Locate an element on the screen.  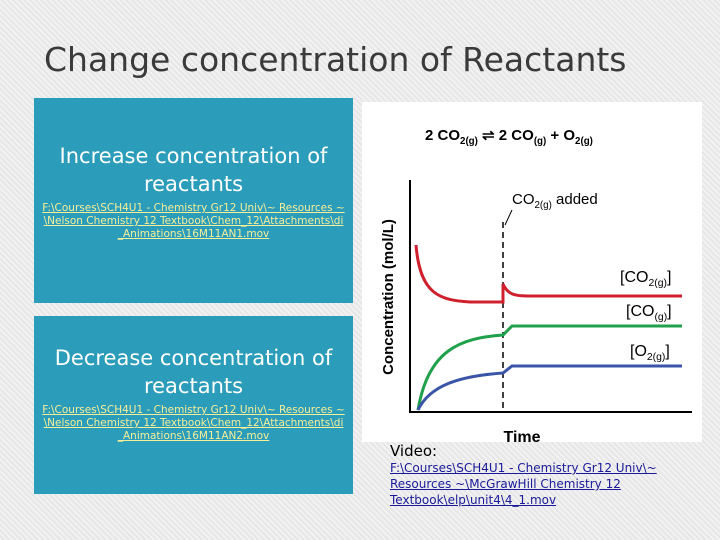
x-axis-label: Time is located at coordinates (521, 437).